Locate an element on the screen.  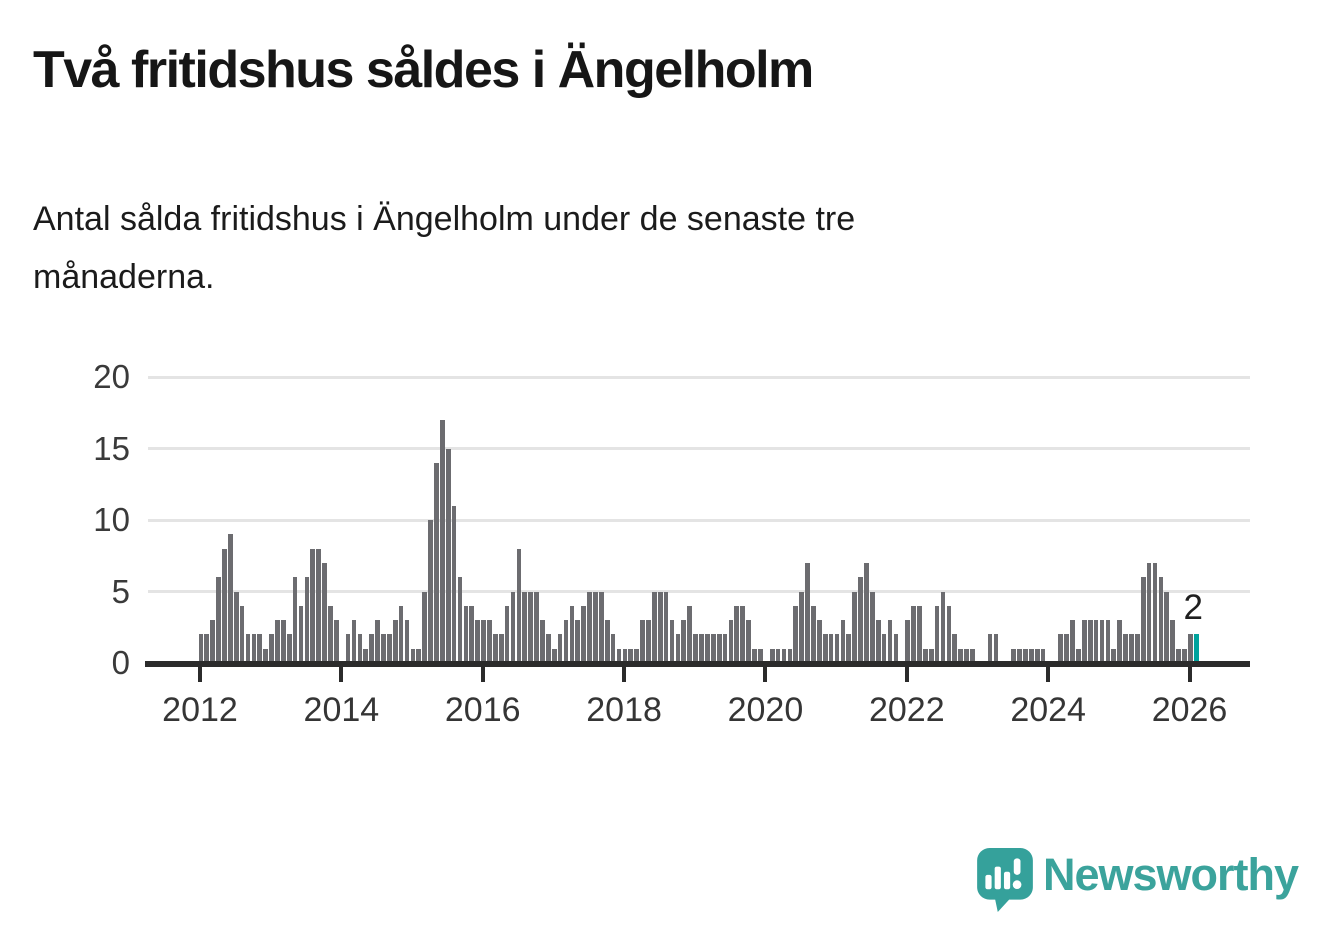
newsworthy-speech-bubble-bar-chart-icon is located at coordinates (1005, 880).